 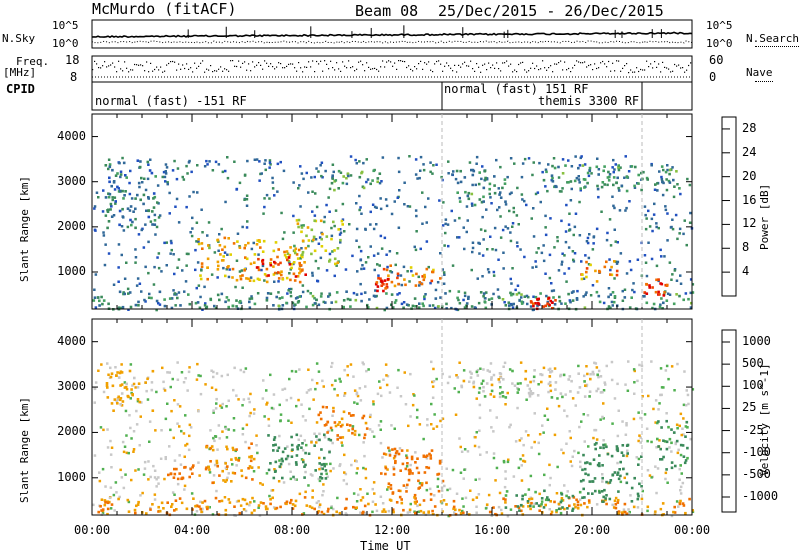 What do you see at coordinates (392, 34) in the screenshot?
I see `nsky-panel-frame` at bounding box center [392, 34].